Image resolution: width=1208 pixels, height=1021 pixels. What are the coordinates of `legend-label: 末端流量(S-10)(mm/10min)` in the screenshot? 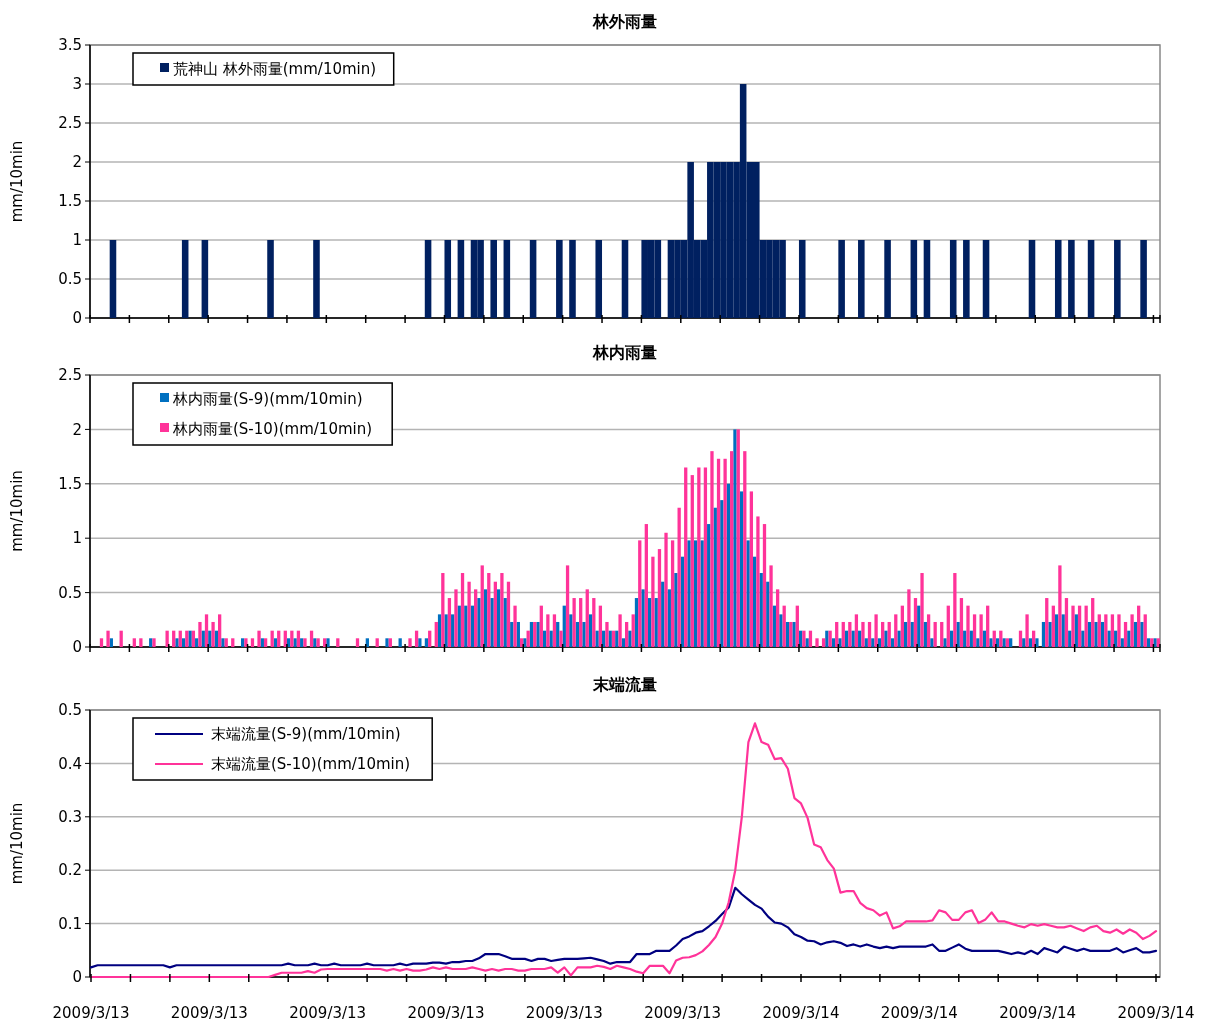 It's located at (311, 764).